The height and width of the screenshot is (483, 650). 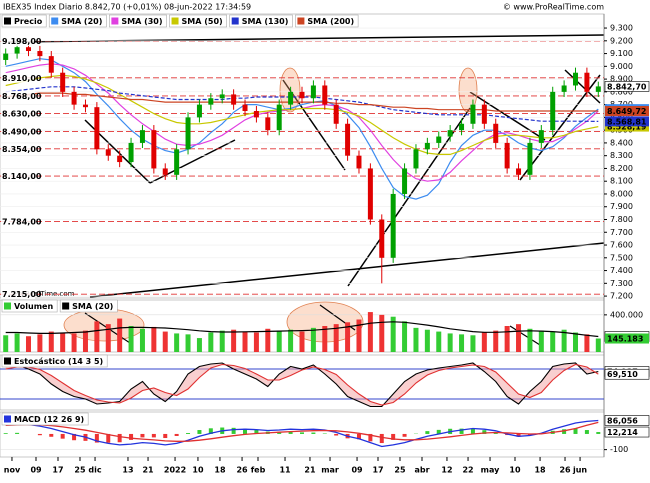 What do you see at coordinates (290, 90) in the screenshot?
I see `highlight` at bounding box center [290, 90].